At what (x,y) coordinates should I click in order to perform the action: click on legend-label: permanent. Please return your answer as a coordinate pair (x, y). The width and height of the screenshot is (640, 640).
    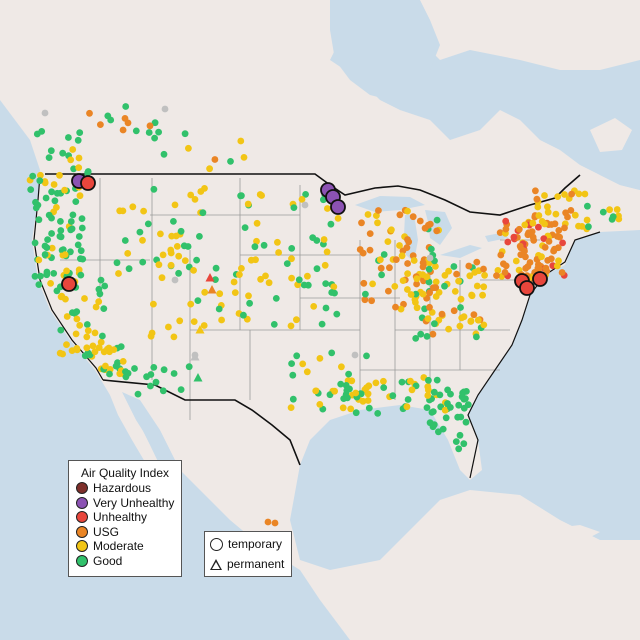
    Looking at the image, I should click on (256, 564).